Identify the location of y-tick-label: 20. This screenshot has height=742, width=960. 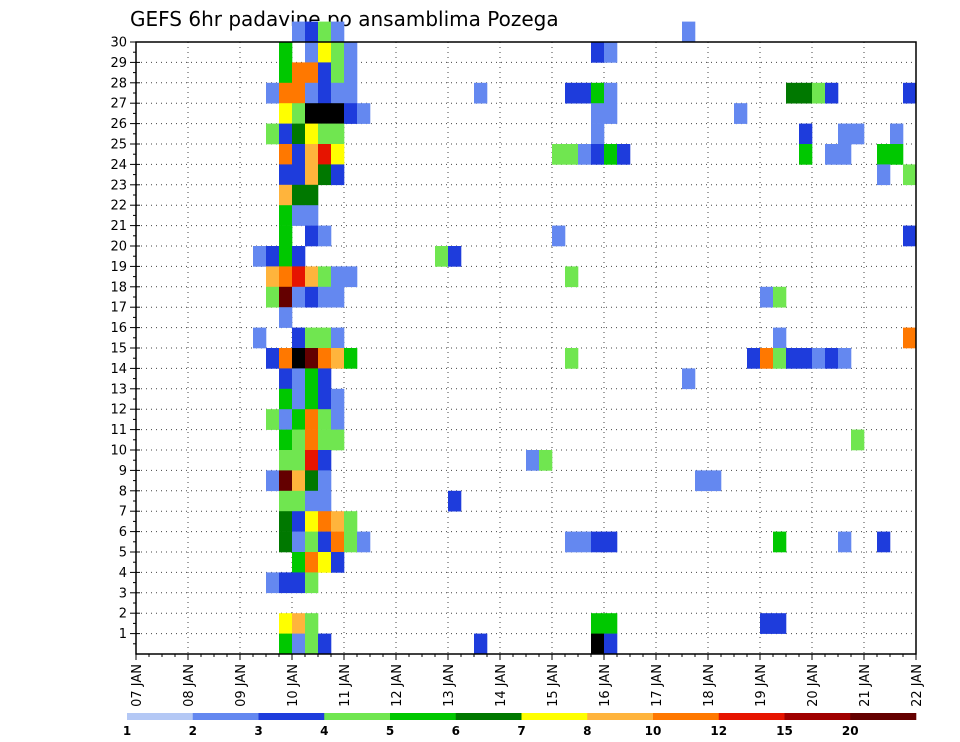
(118, 247).